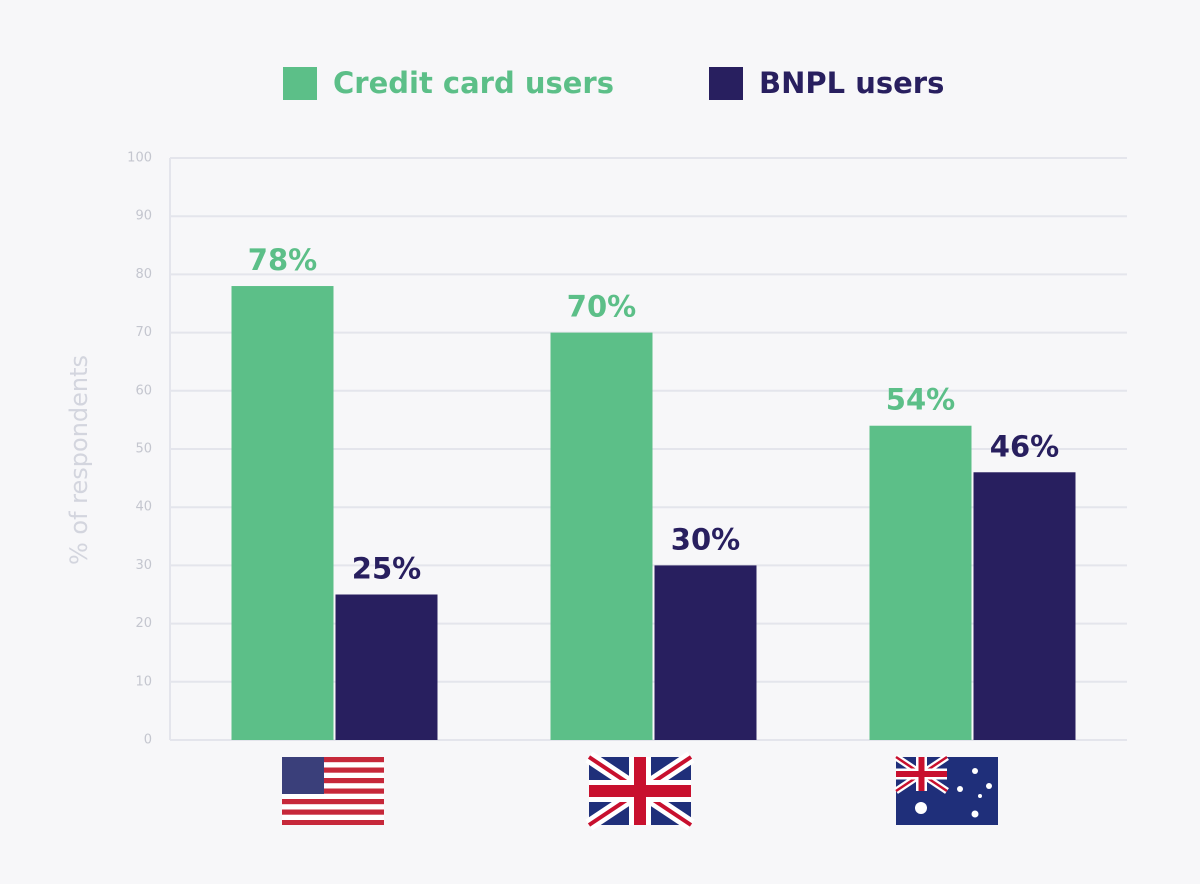  What do you see at coordinates (143, 507) in the screenshot?
I see `y-tick-label: 40` at bounding box center [143, 507].